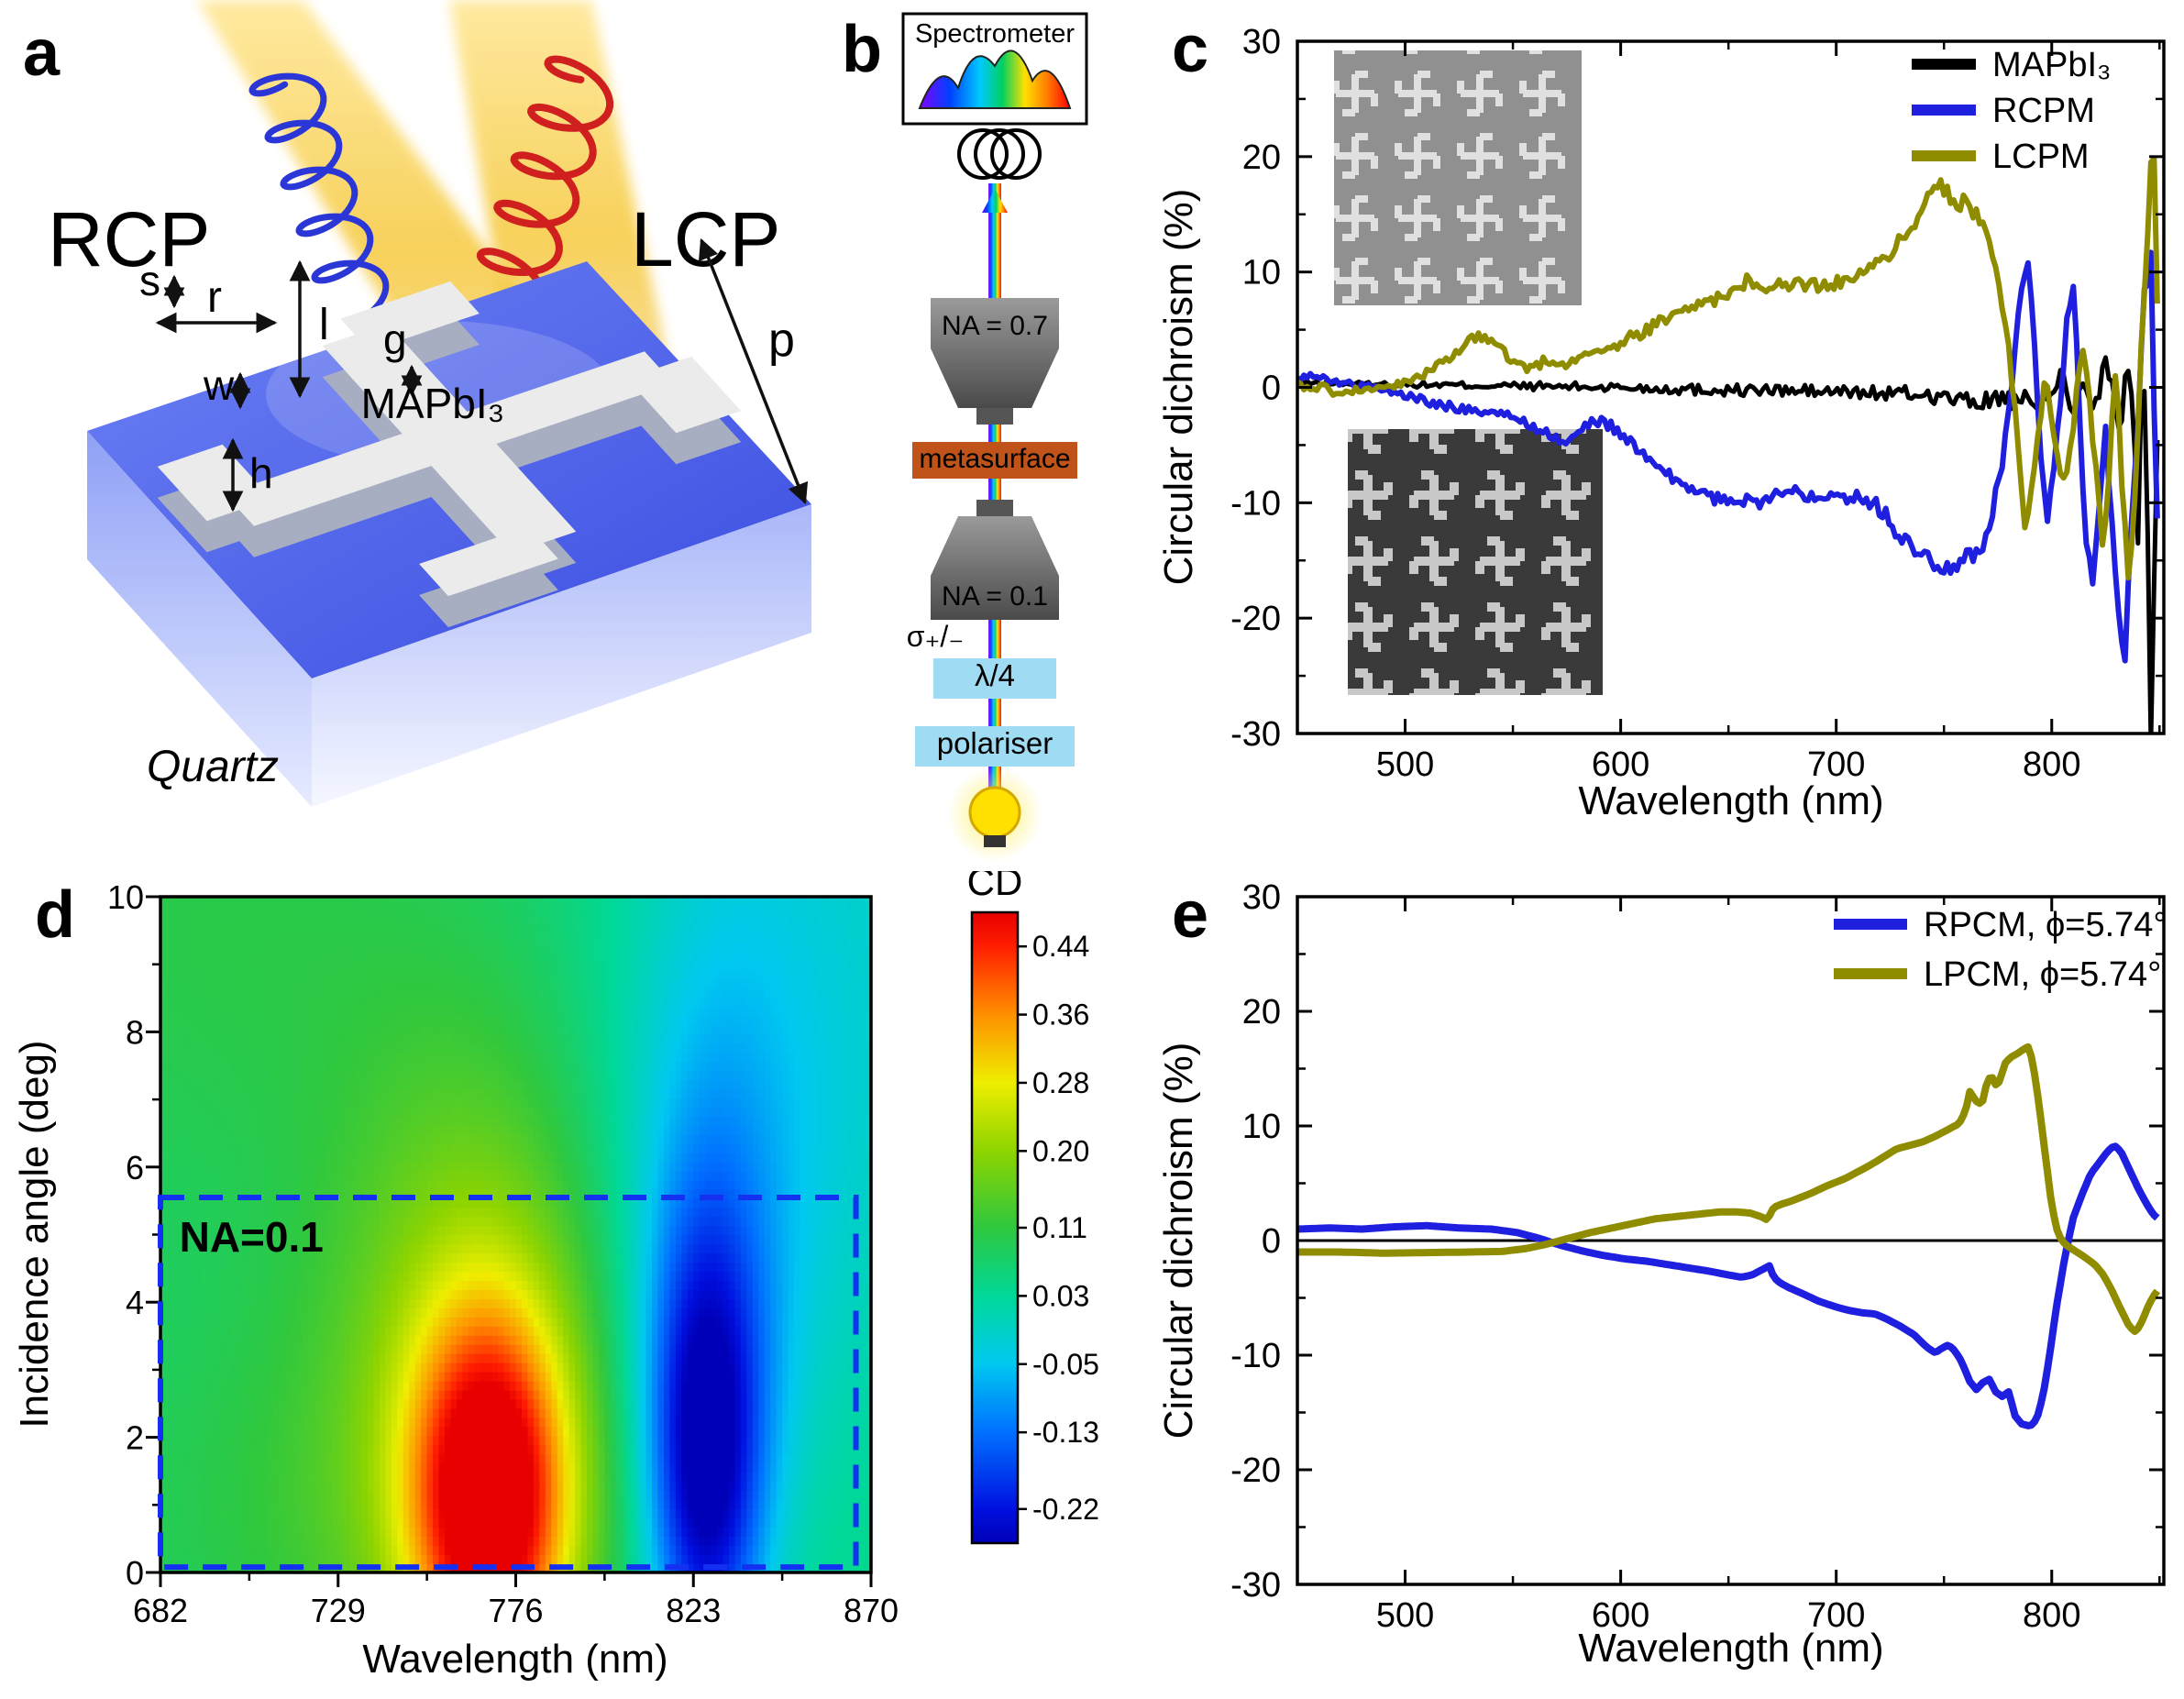 The height and width of the screenshot is (1699, 2184). What do you see at coordinates (1060, 1150) in the screenshot?
I see `colorbar-tick-label: 0.20` at bounding box center [1060, 1150].